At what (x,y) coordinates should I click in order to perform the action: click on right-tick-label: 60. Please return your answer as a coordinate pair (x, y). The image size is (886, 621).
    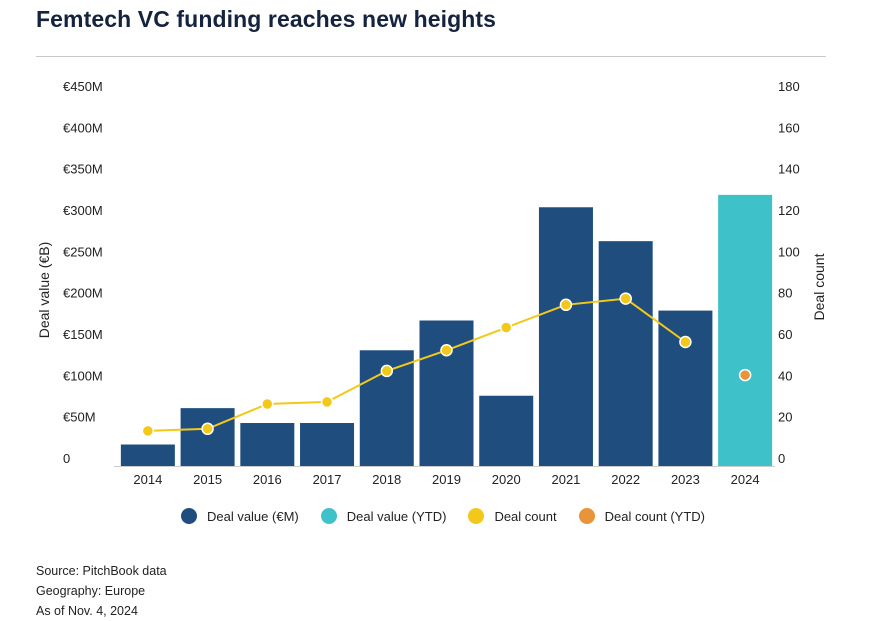
    Looking at the image, I should click on (785, 334).